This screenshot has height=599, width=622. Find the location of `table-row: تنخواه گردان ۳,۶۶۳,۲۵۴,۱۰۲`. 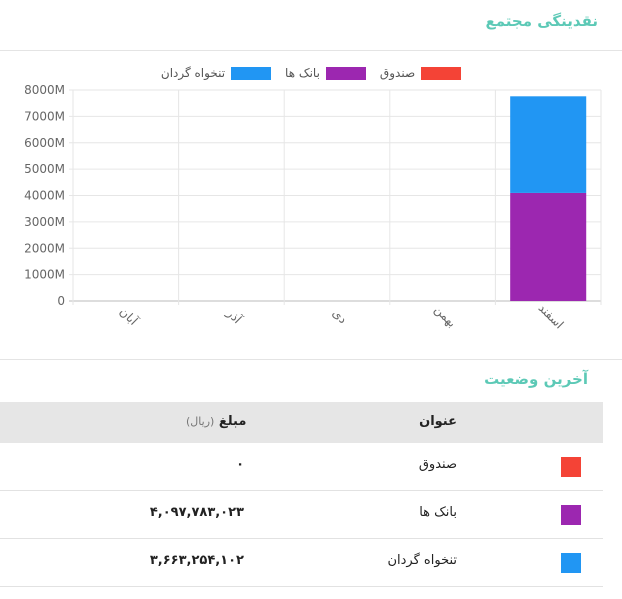

table-row: تنخواه گردان ۳,۶۶۳,۲۵۴,۱۰۲ is located at coordinates (301, 563).